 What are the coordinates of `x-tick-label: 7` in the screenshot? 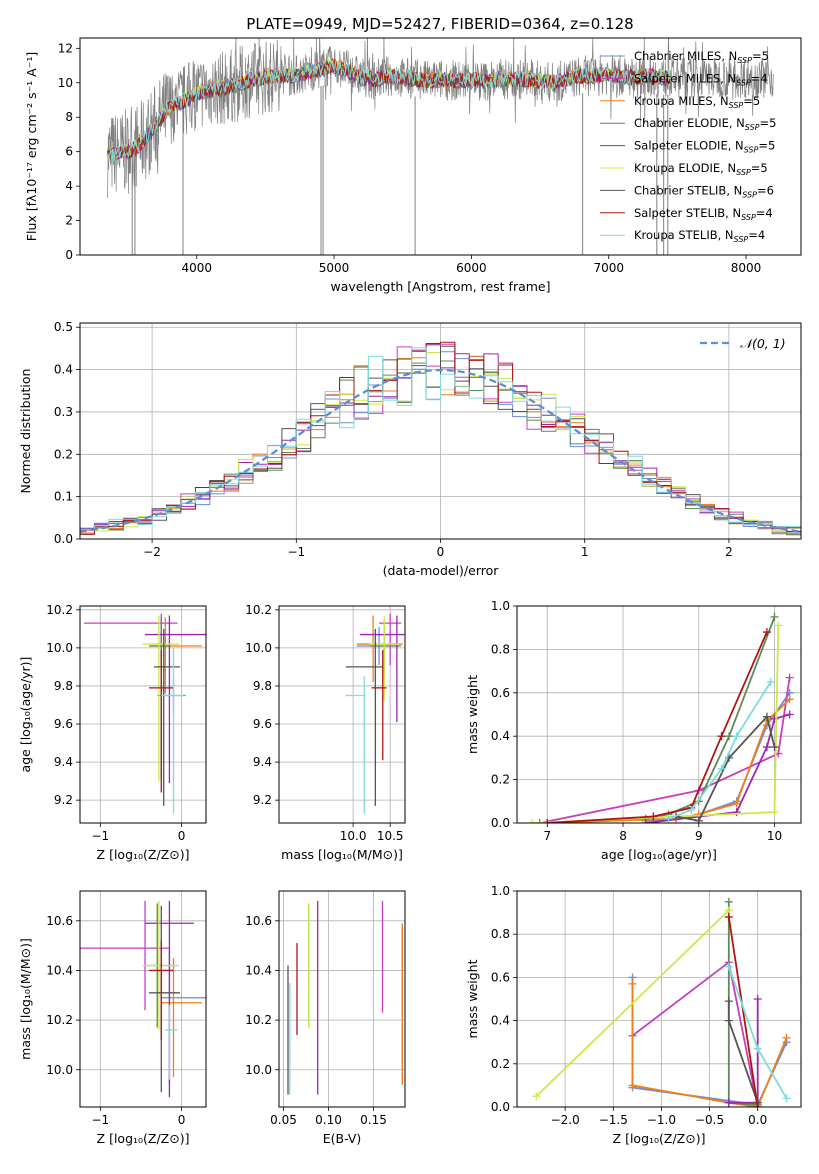 It's located at (547, 836).